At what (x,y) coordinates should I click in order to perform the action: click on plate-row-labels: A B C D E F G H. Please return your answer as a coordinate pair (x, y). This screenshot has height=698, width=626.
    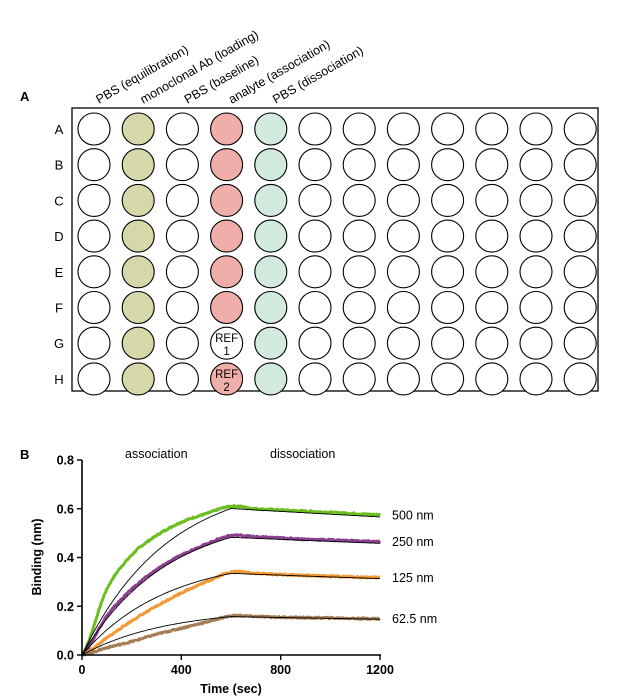
    Looking at the image, I should click on (59, 254).